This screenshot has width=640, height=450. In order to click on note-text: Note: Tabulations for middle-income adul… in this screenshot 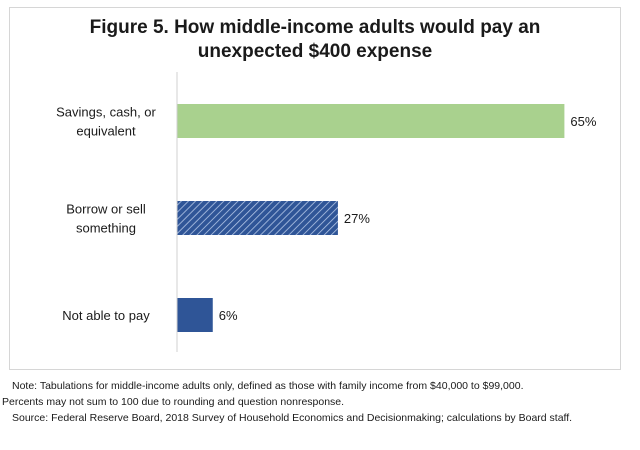, I will do `click(268, 386)`.